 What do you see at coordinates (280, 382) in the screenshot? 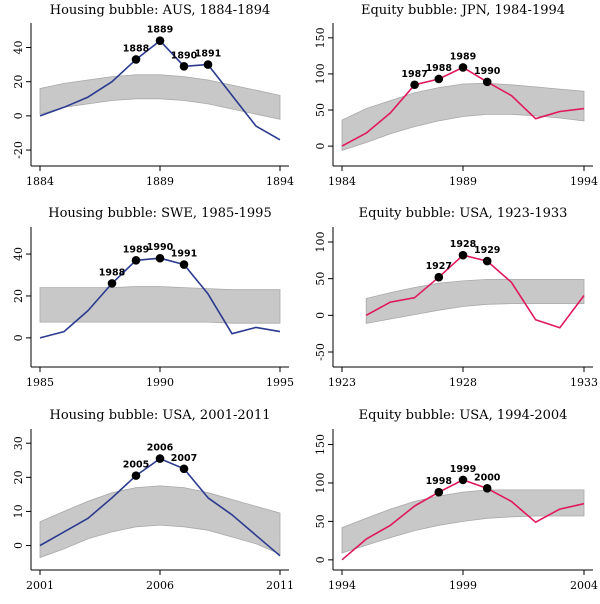
I see `x-tick-label: 1995` at bounding box center [280, 382].